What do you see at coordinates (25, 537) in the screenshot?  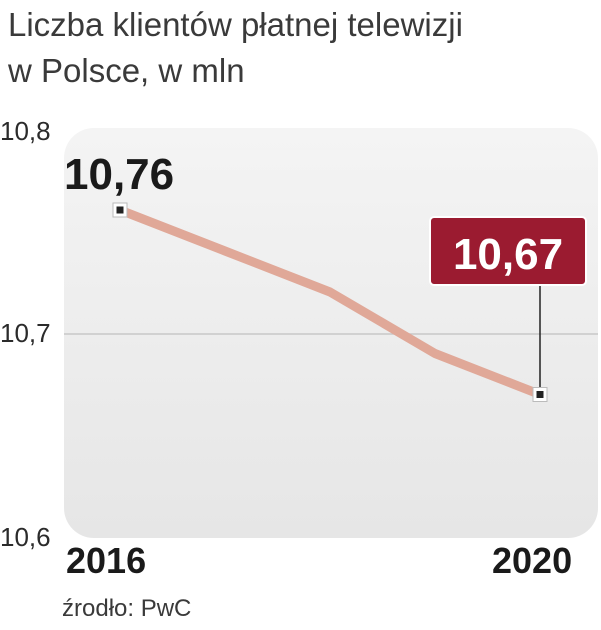 I see `y-tick-label-bottom: 10,6` at bounding box center [25, 537].